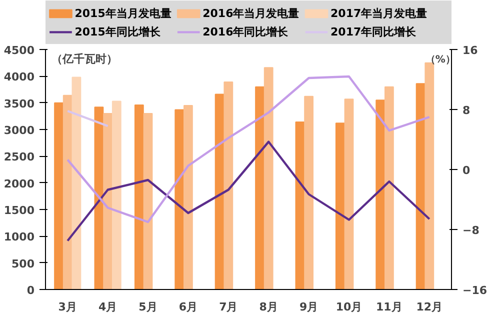 The width and height of the screenshot is (498, 321). I want to click on y-tick-label: 2000, so click(19, 183).